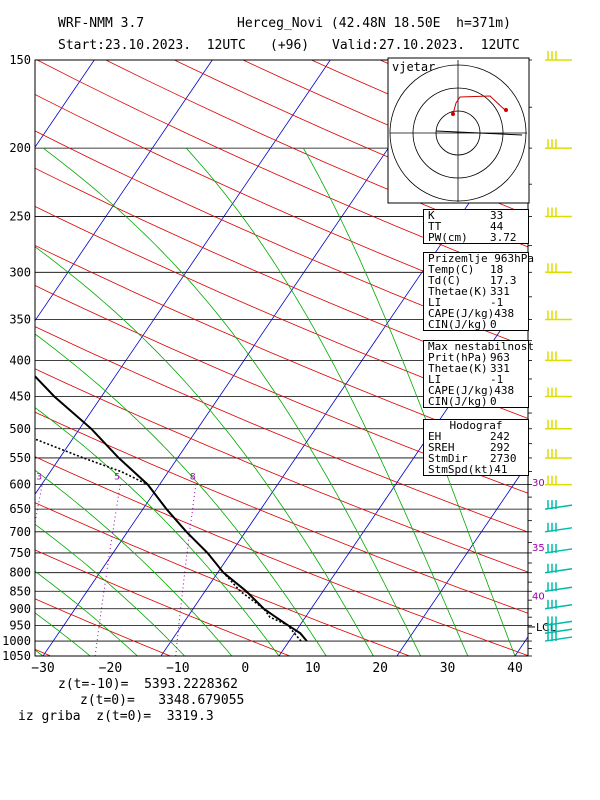  I want to click on max-instability-value: 331, so click(500, 368).